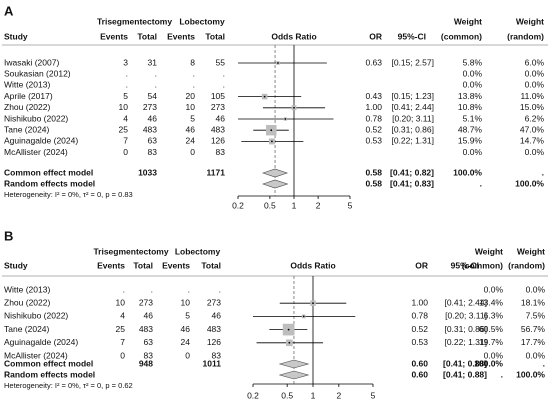 The image size is (550, 405). Describe the element at coordinates (373, 62) in the screenshot. I see `cell-or-text: 0.63` at that location.